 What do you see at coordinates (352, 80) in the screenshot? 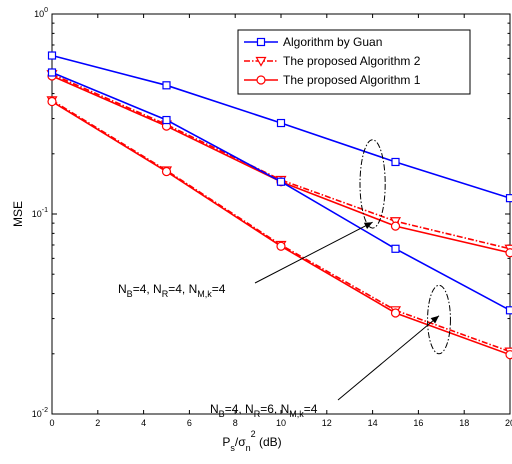
I see `legend-label: The proposed Algorithm 1` at bounding box center [352, 80].